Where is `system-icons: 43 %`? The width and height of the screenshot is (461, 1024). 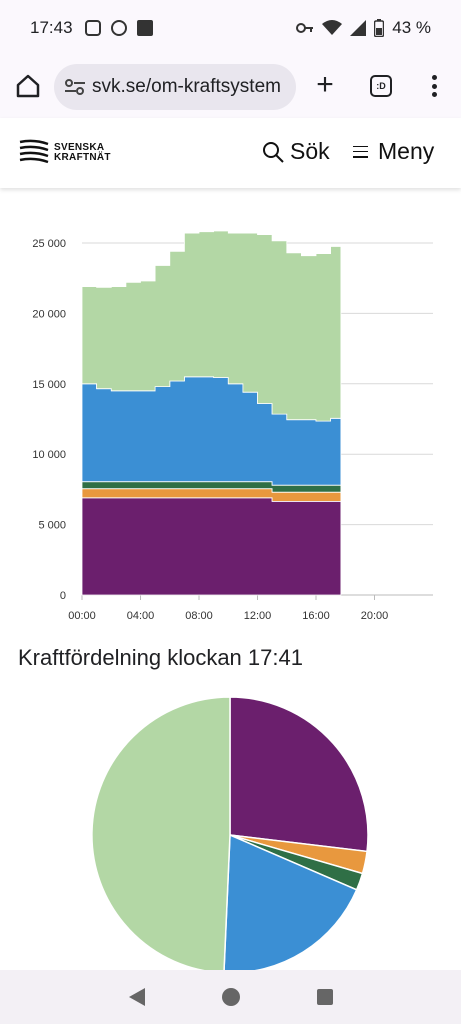
system-icons: 43 % is located at coordinates (363, 28).